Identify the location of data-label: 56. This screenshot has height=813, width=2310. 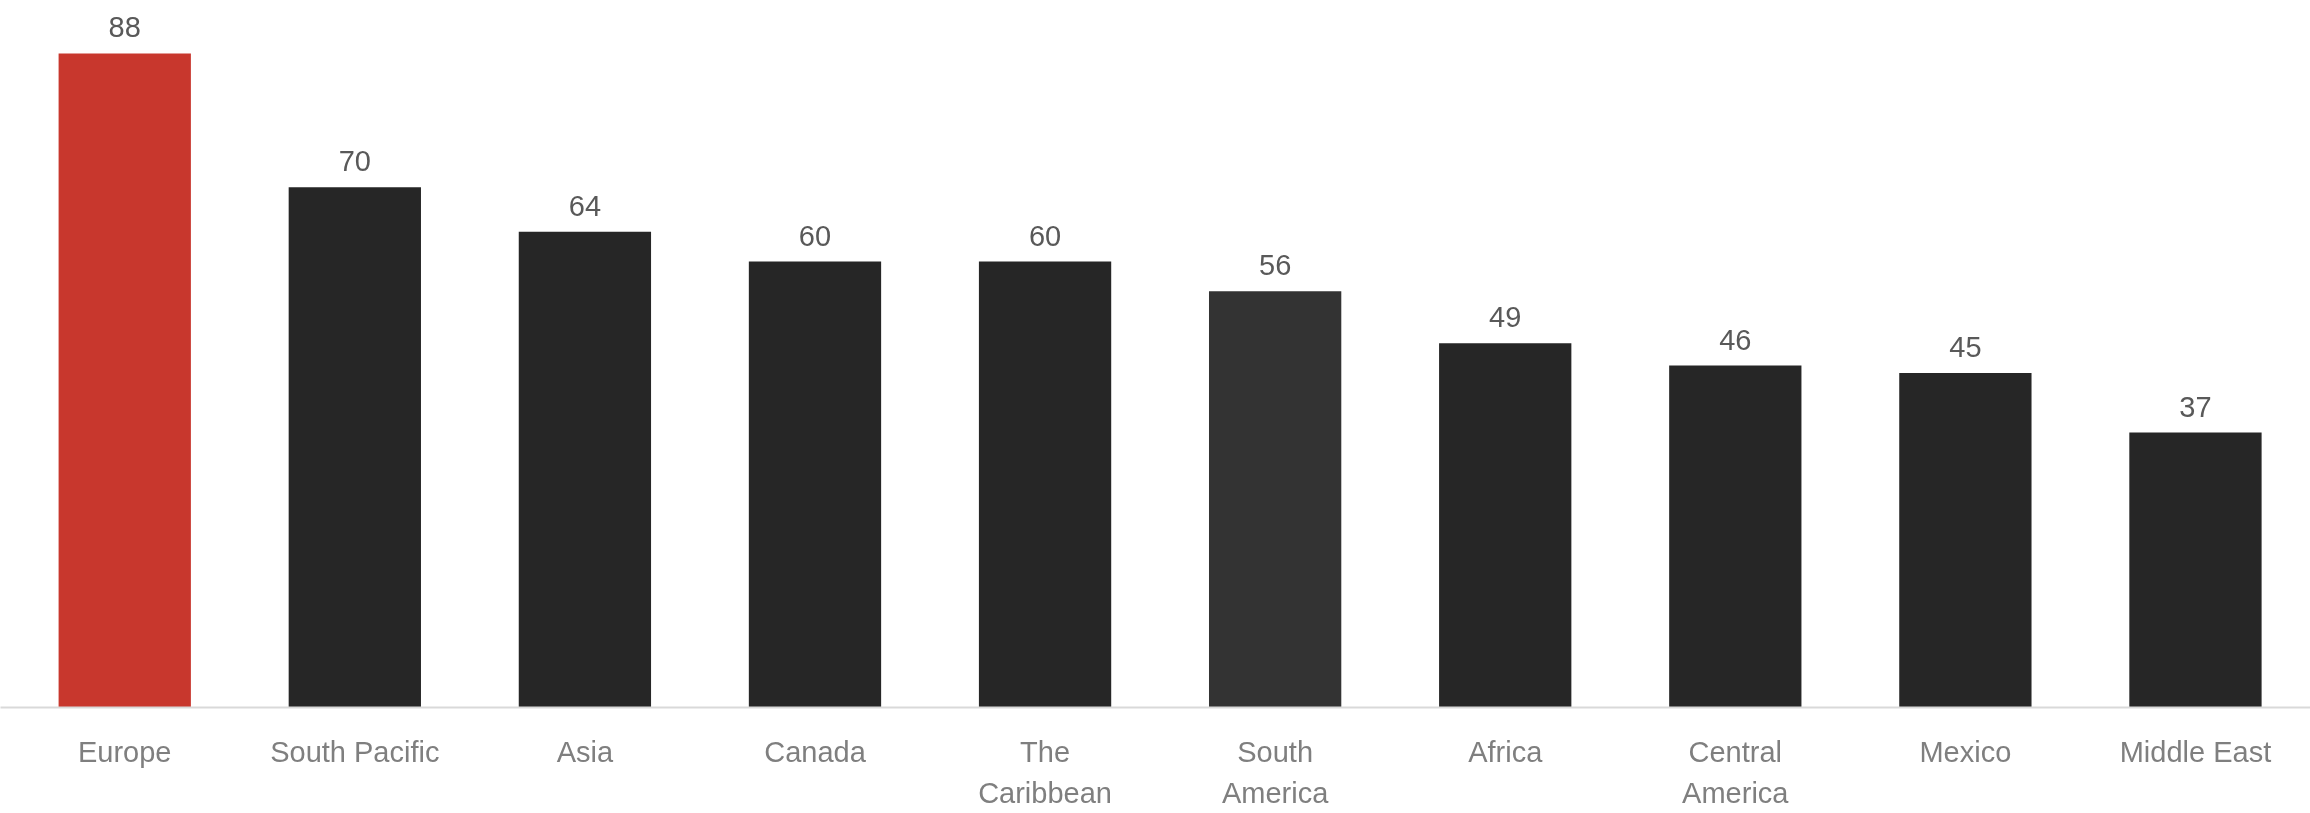
(1275, 265).